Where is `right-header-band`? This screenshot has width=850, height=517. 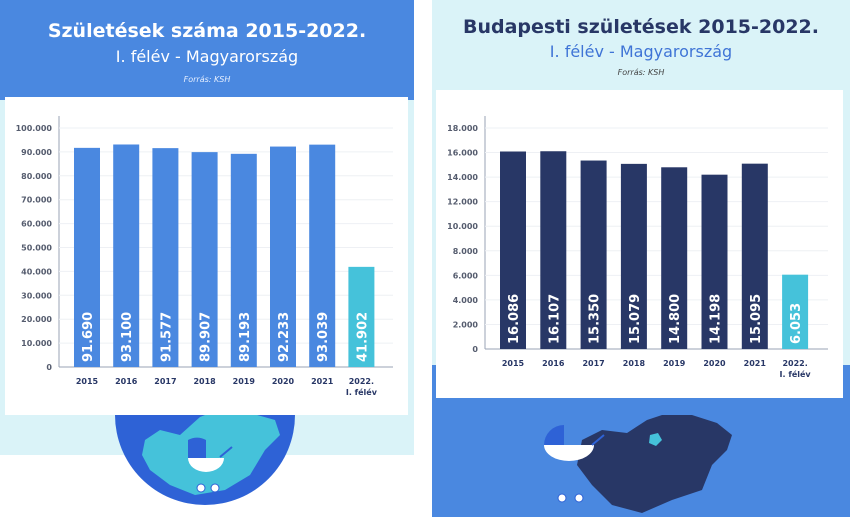
right-header-band is located at coordinates (641, 50).